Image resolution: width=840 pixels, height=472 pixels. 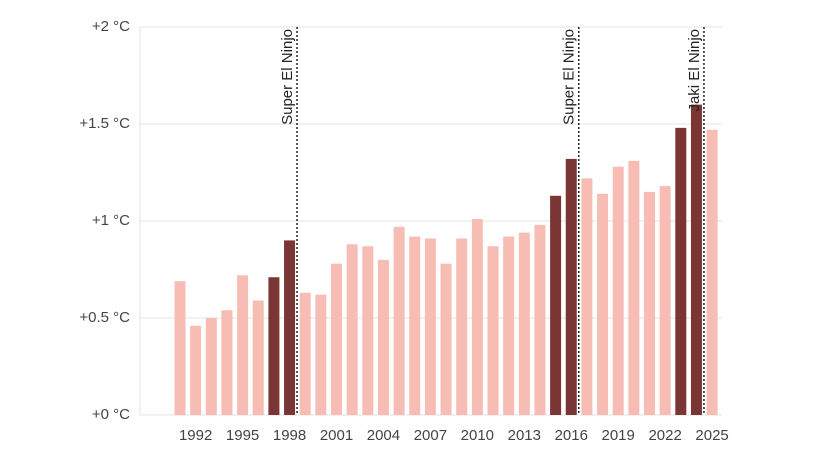 I want to click on x-tick-label: 2025, so click(x=711, y=435).